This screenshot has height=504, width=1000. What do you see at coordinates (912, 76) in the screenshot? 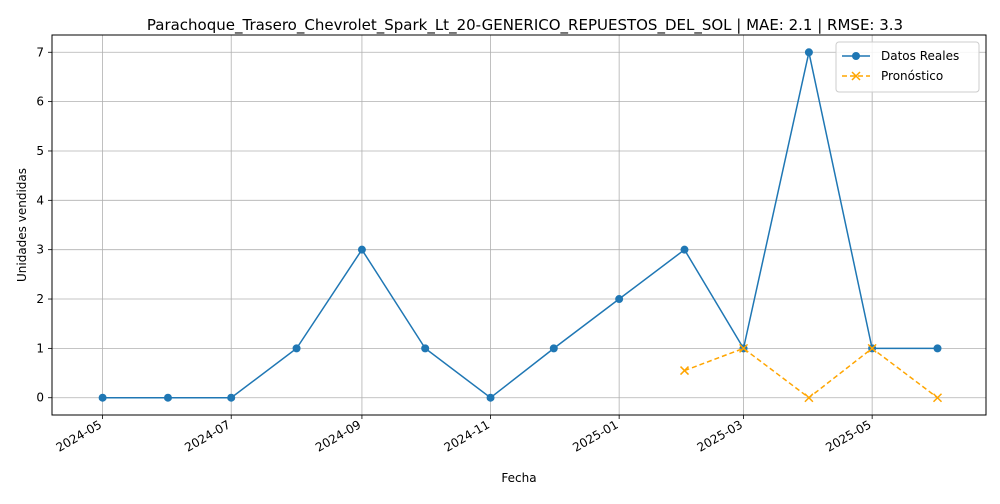
I see `legend-label-forecast: Pronóstico` at bounding box center [912, 76].